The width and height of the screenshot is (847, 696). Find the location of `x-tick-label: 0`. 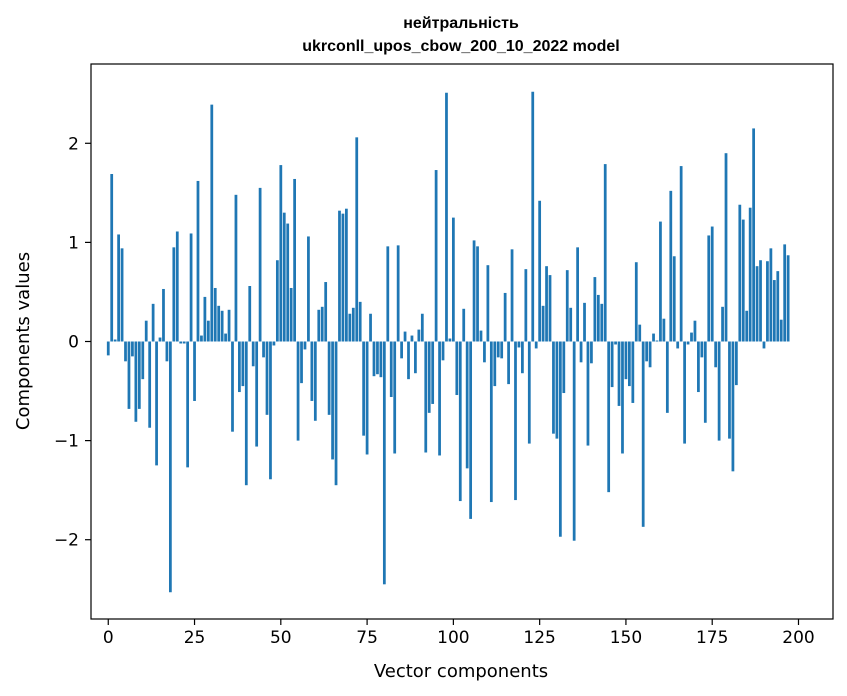

x-tick-label: 0 is located at coordinates (108, 638).